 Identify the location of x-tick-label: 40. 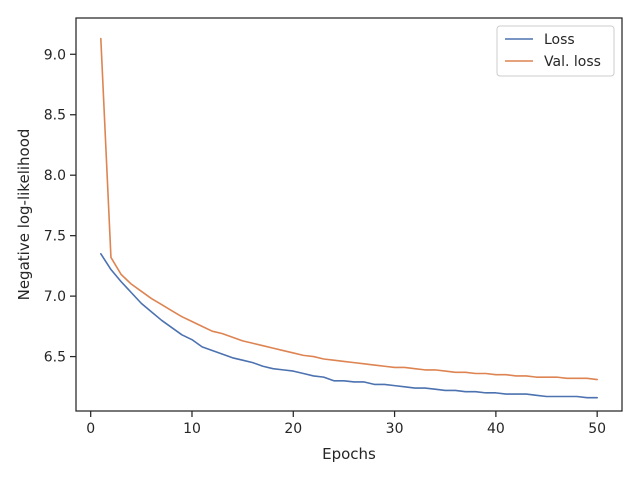
(496, 429).